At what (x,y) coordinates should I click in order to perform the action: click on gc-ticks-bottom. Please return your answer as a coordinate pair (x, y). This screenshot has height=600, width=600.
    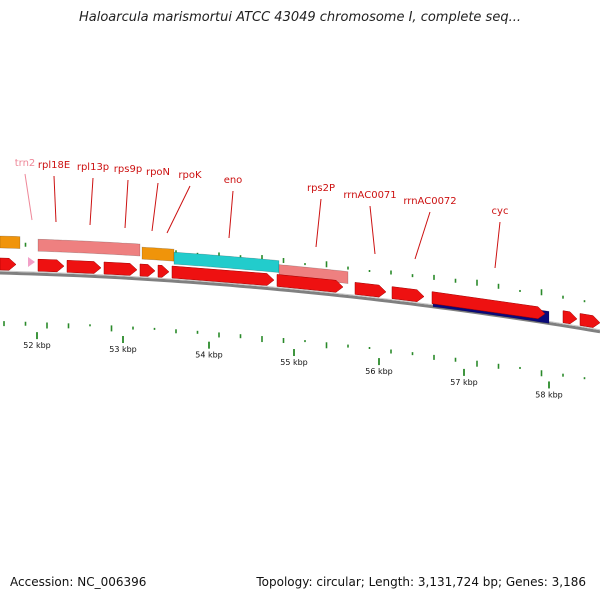
    Looking at the image, I should click on (294, 350).